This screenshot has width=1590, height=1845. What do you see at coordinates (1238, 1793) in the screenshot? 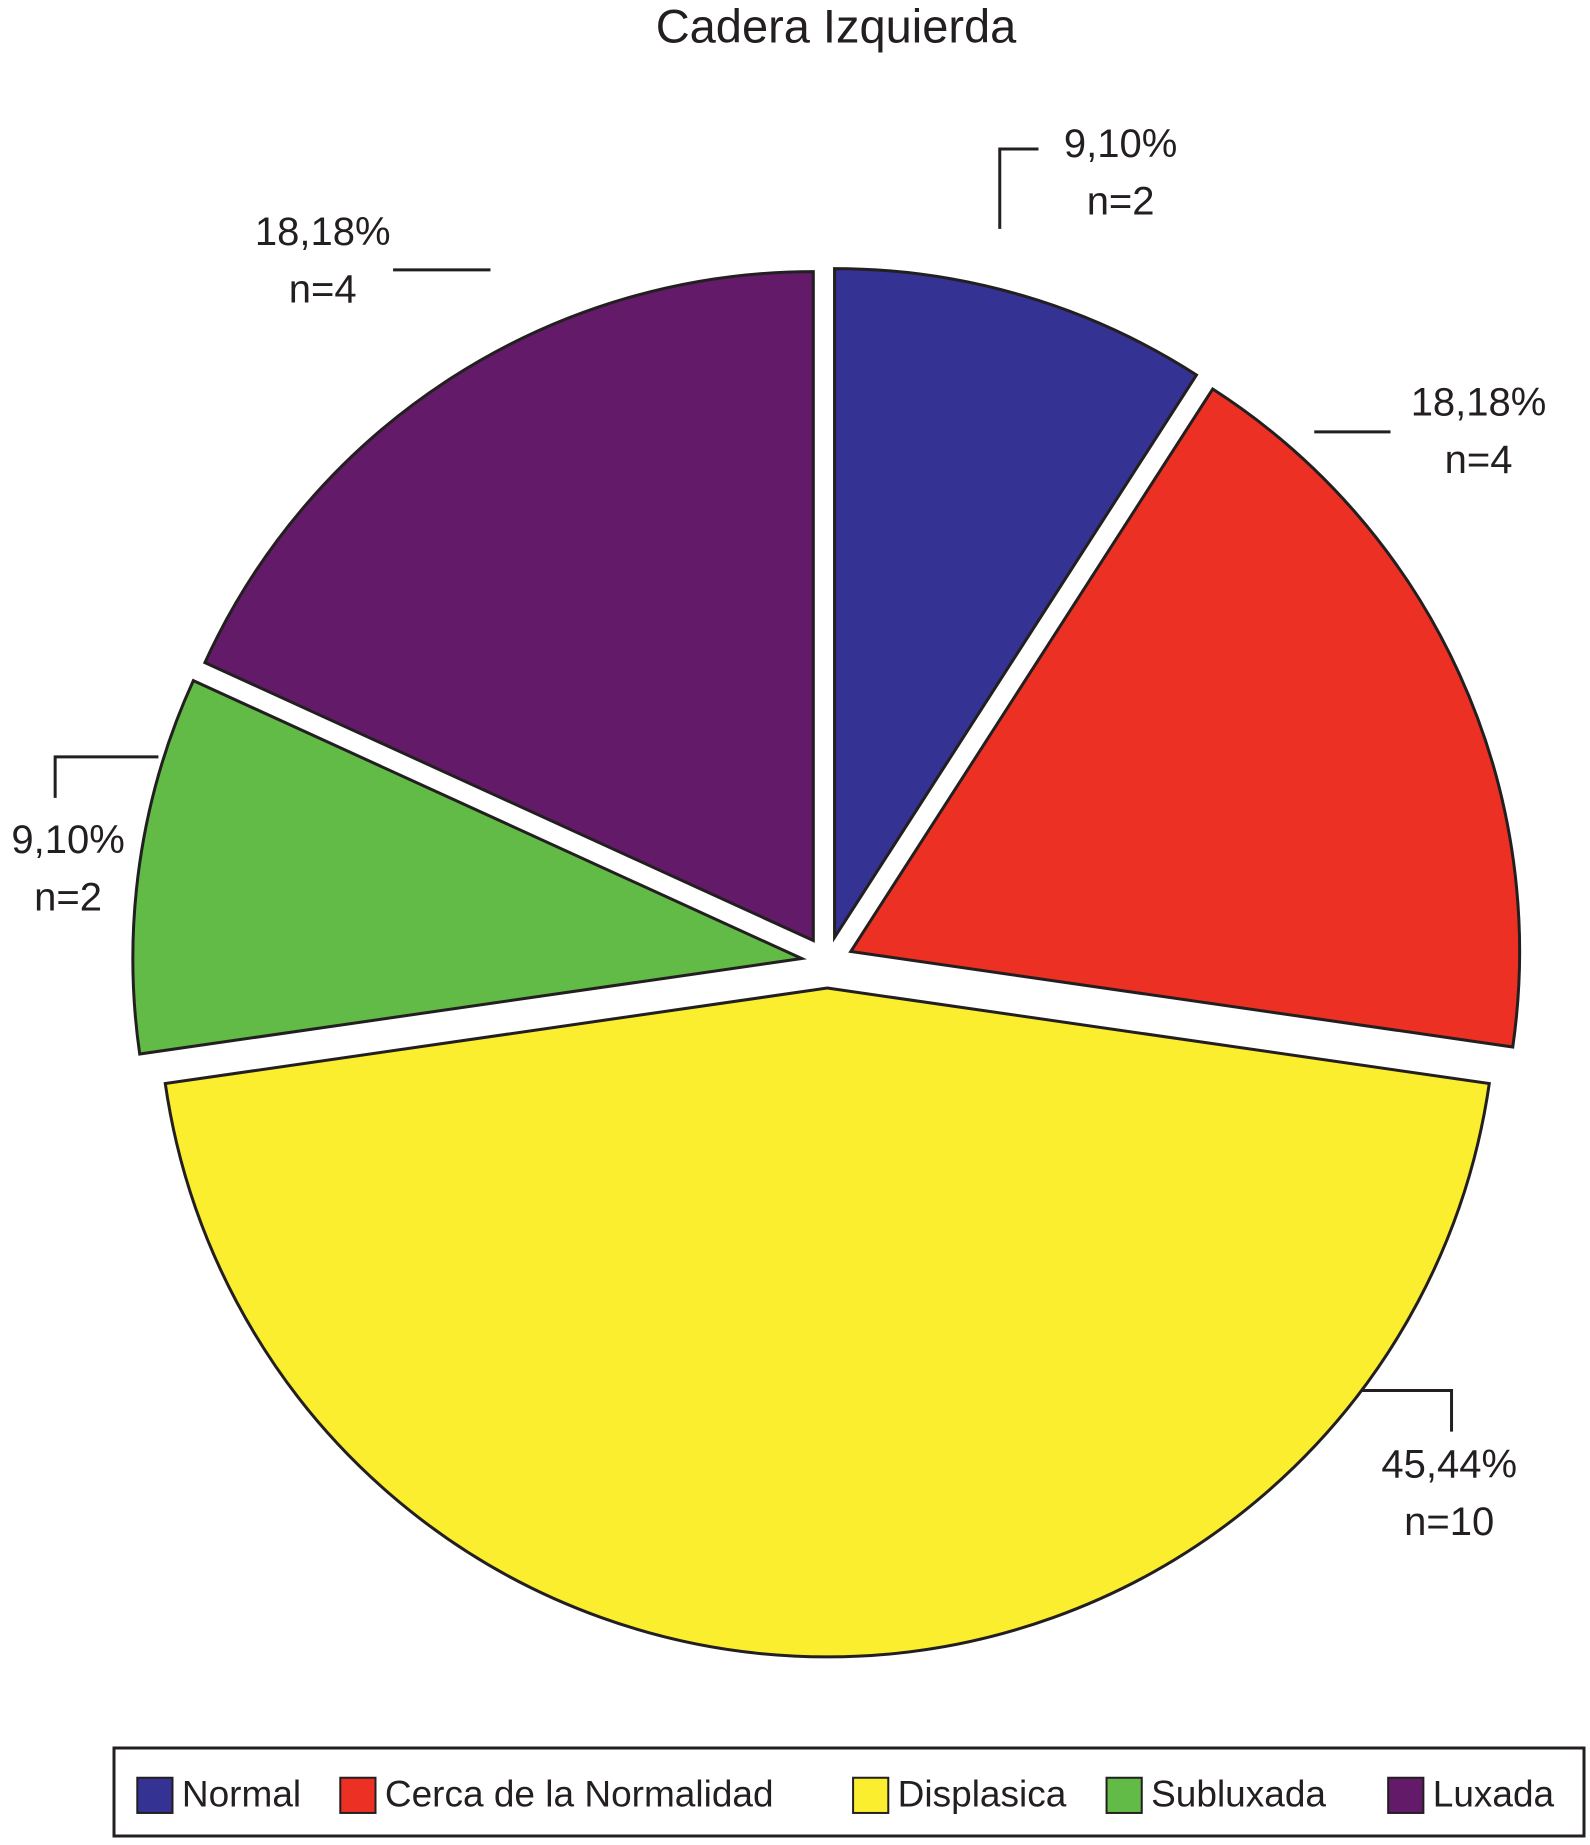
I see `legend-label: Subluxada` at bounding box center [1238, 1793].